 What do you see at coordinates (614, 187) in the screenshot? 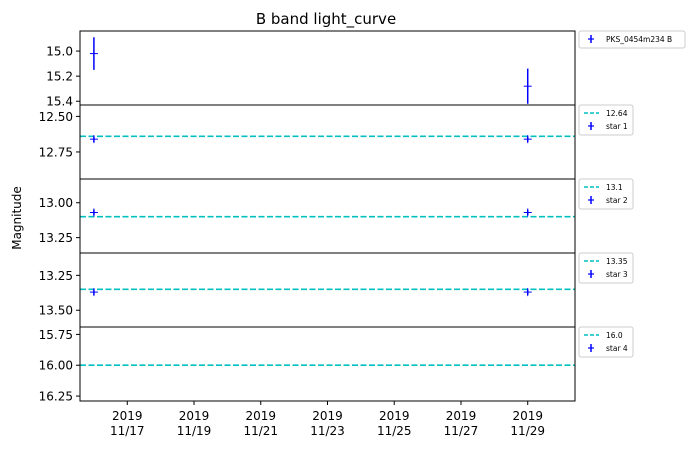
I see `legend-reference-label: 13.1` at bounding box center [614, 187].